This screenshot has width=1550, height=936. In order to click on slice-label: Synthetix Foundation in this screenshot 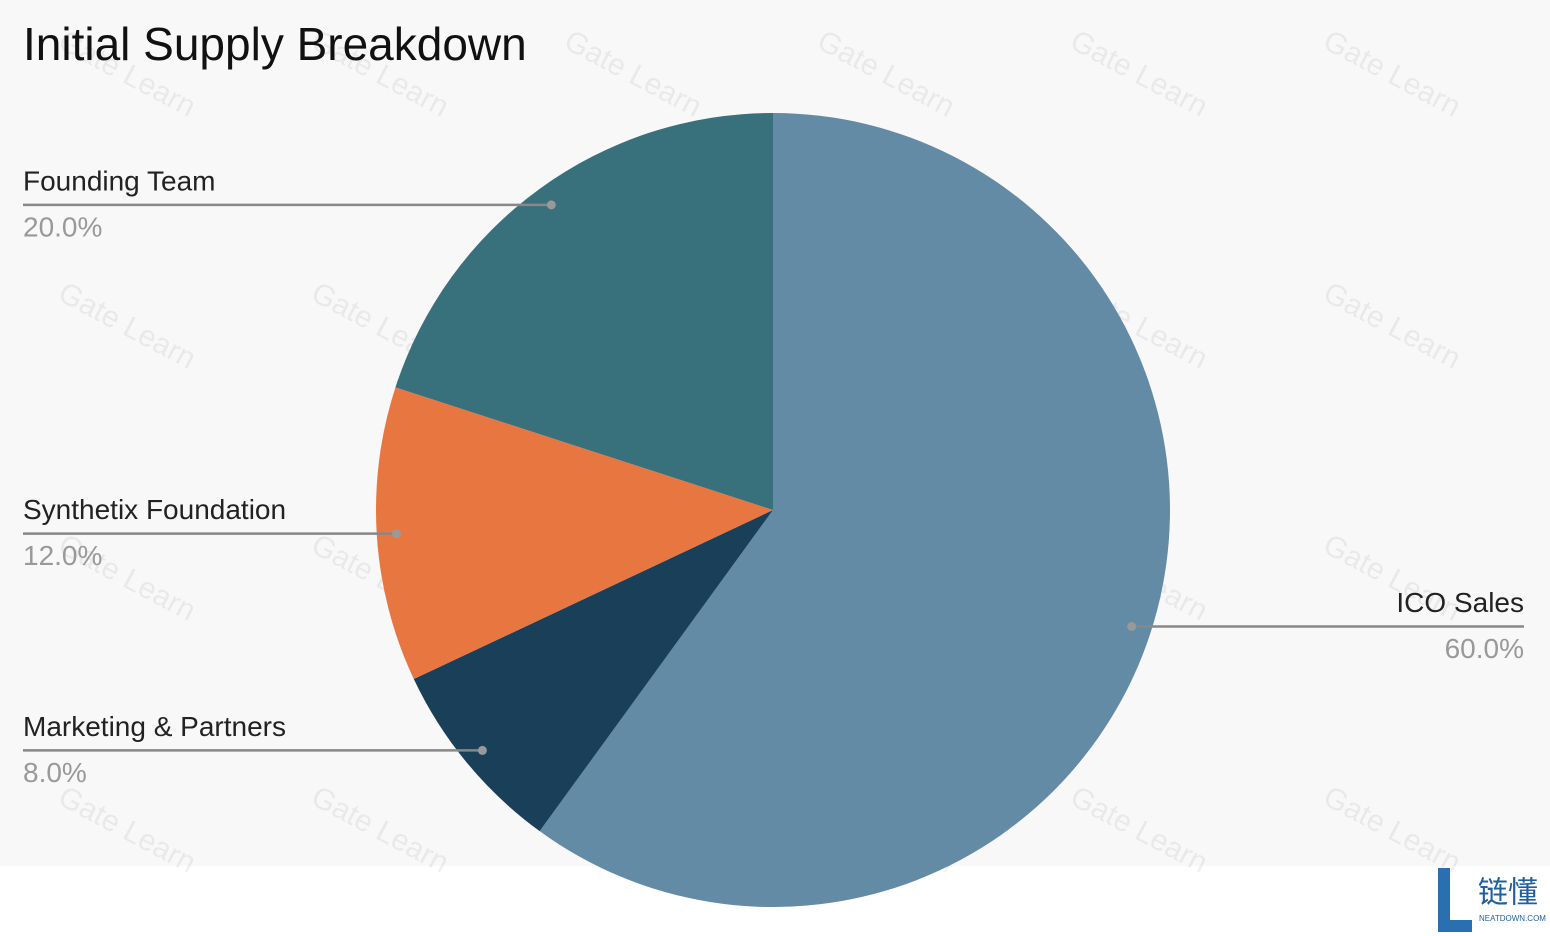, I will do `click(154, 509)`.